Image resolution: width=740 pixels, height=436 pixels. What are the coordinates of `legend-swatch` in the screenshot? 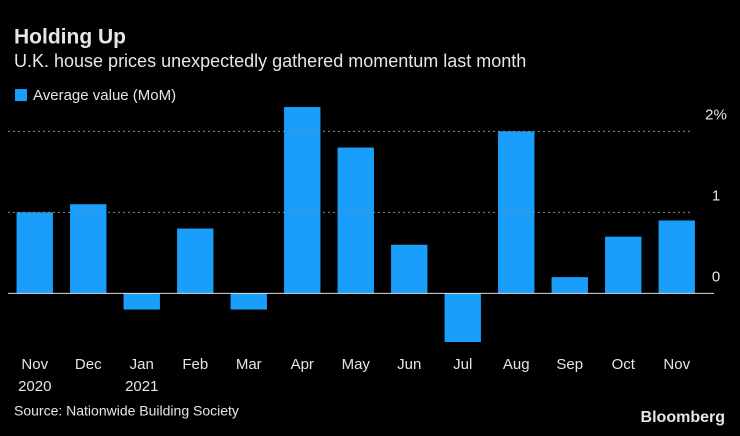 It's located at (21, 95).